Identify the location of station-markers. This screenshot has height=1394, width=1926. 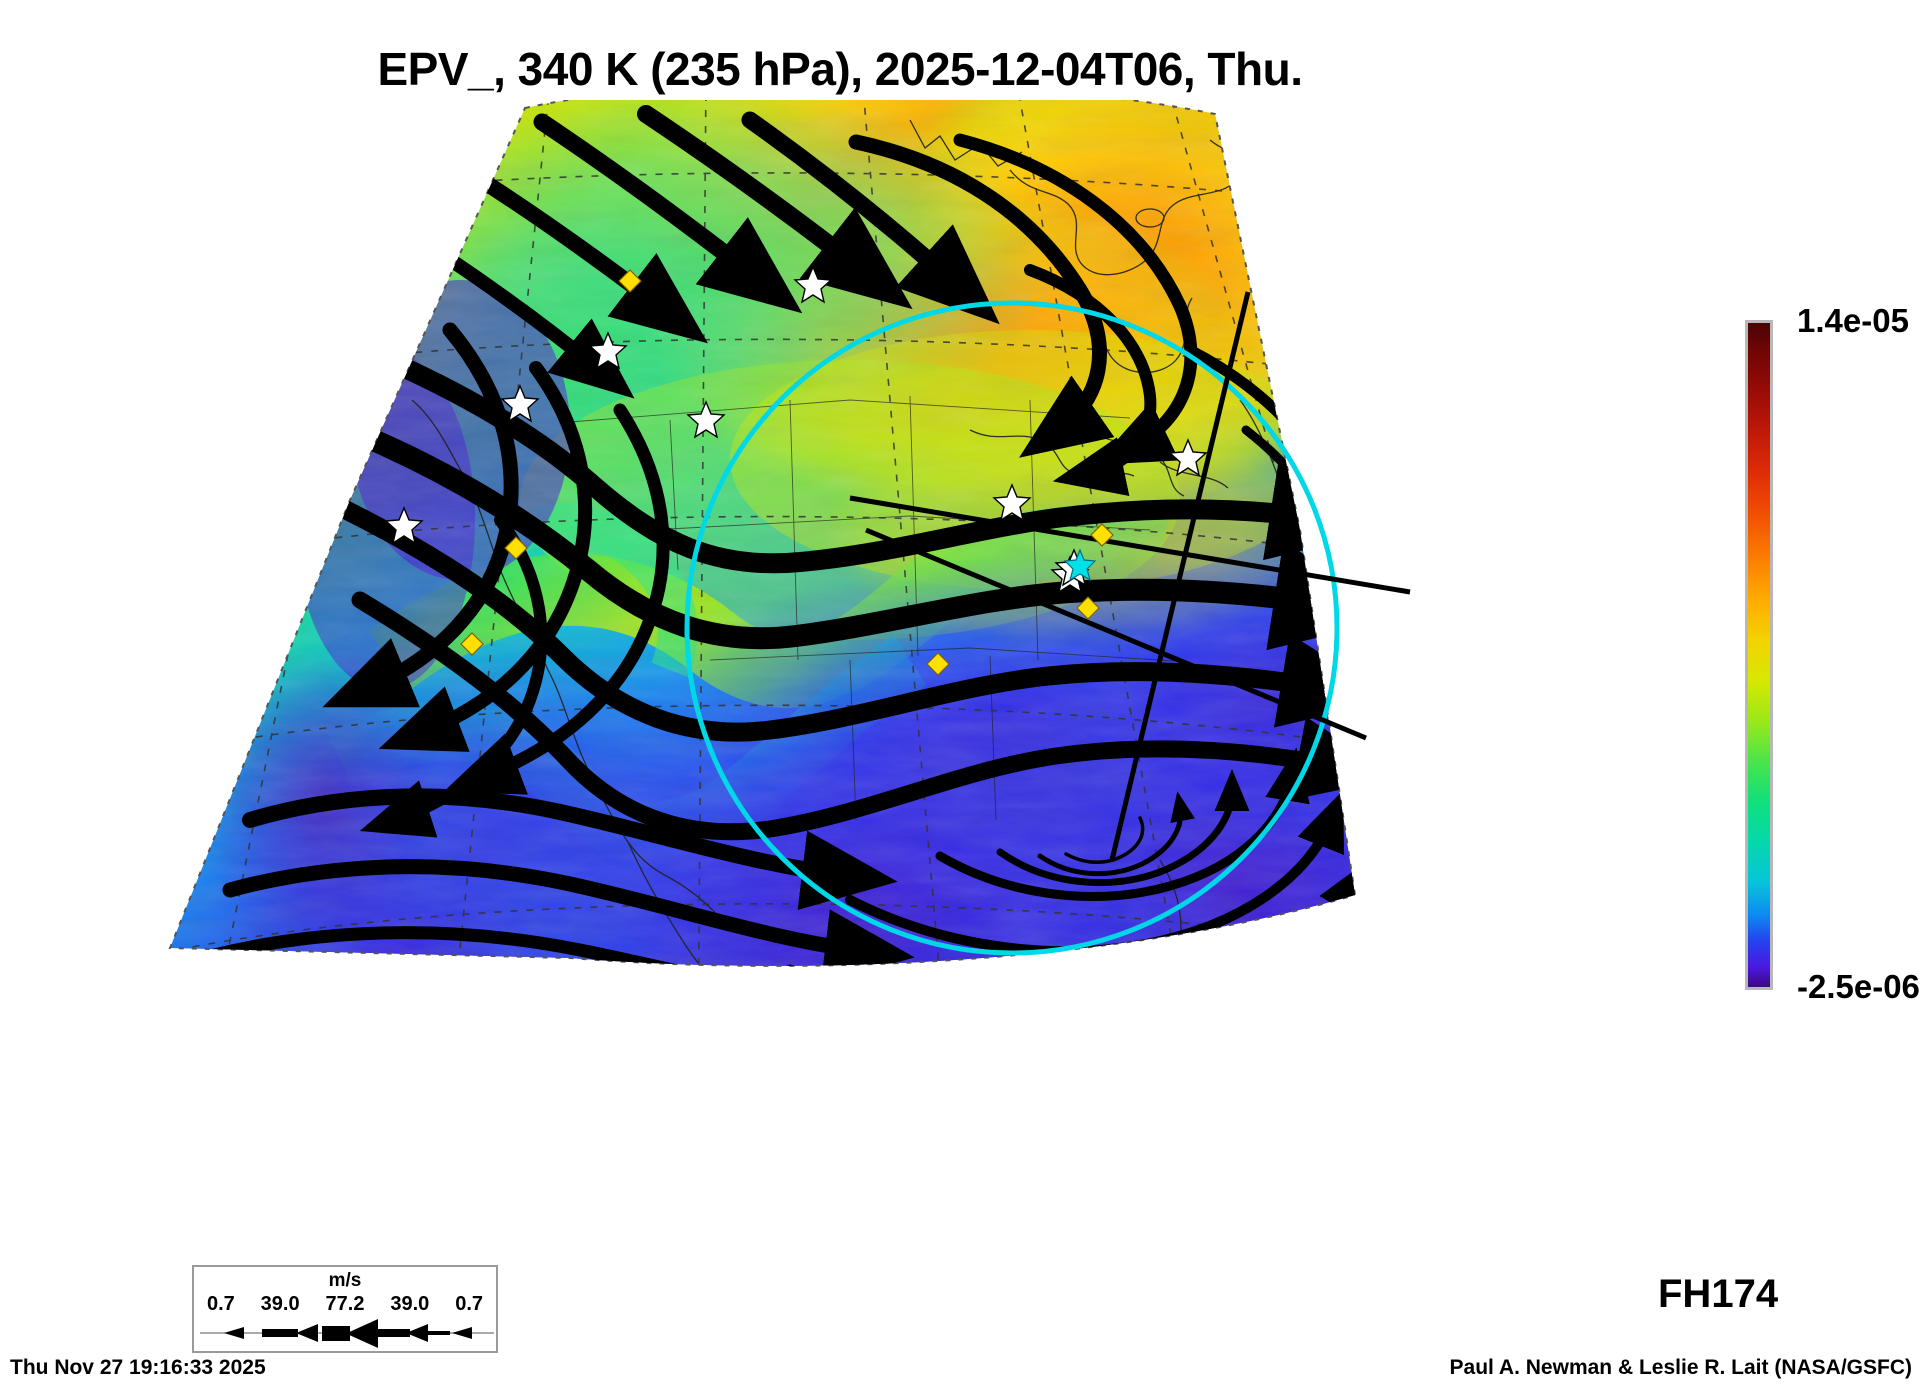
(796, 470).